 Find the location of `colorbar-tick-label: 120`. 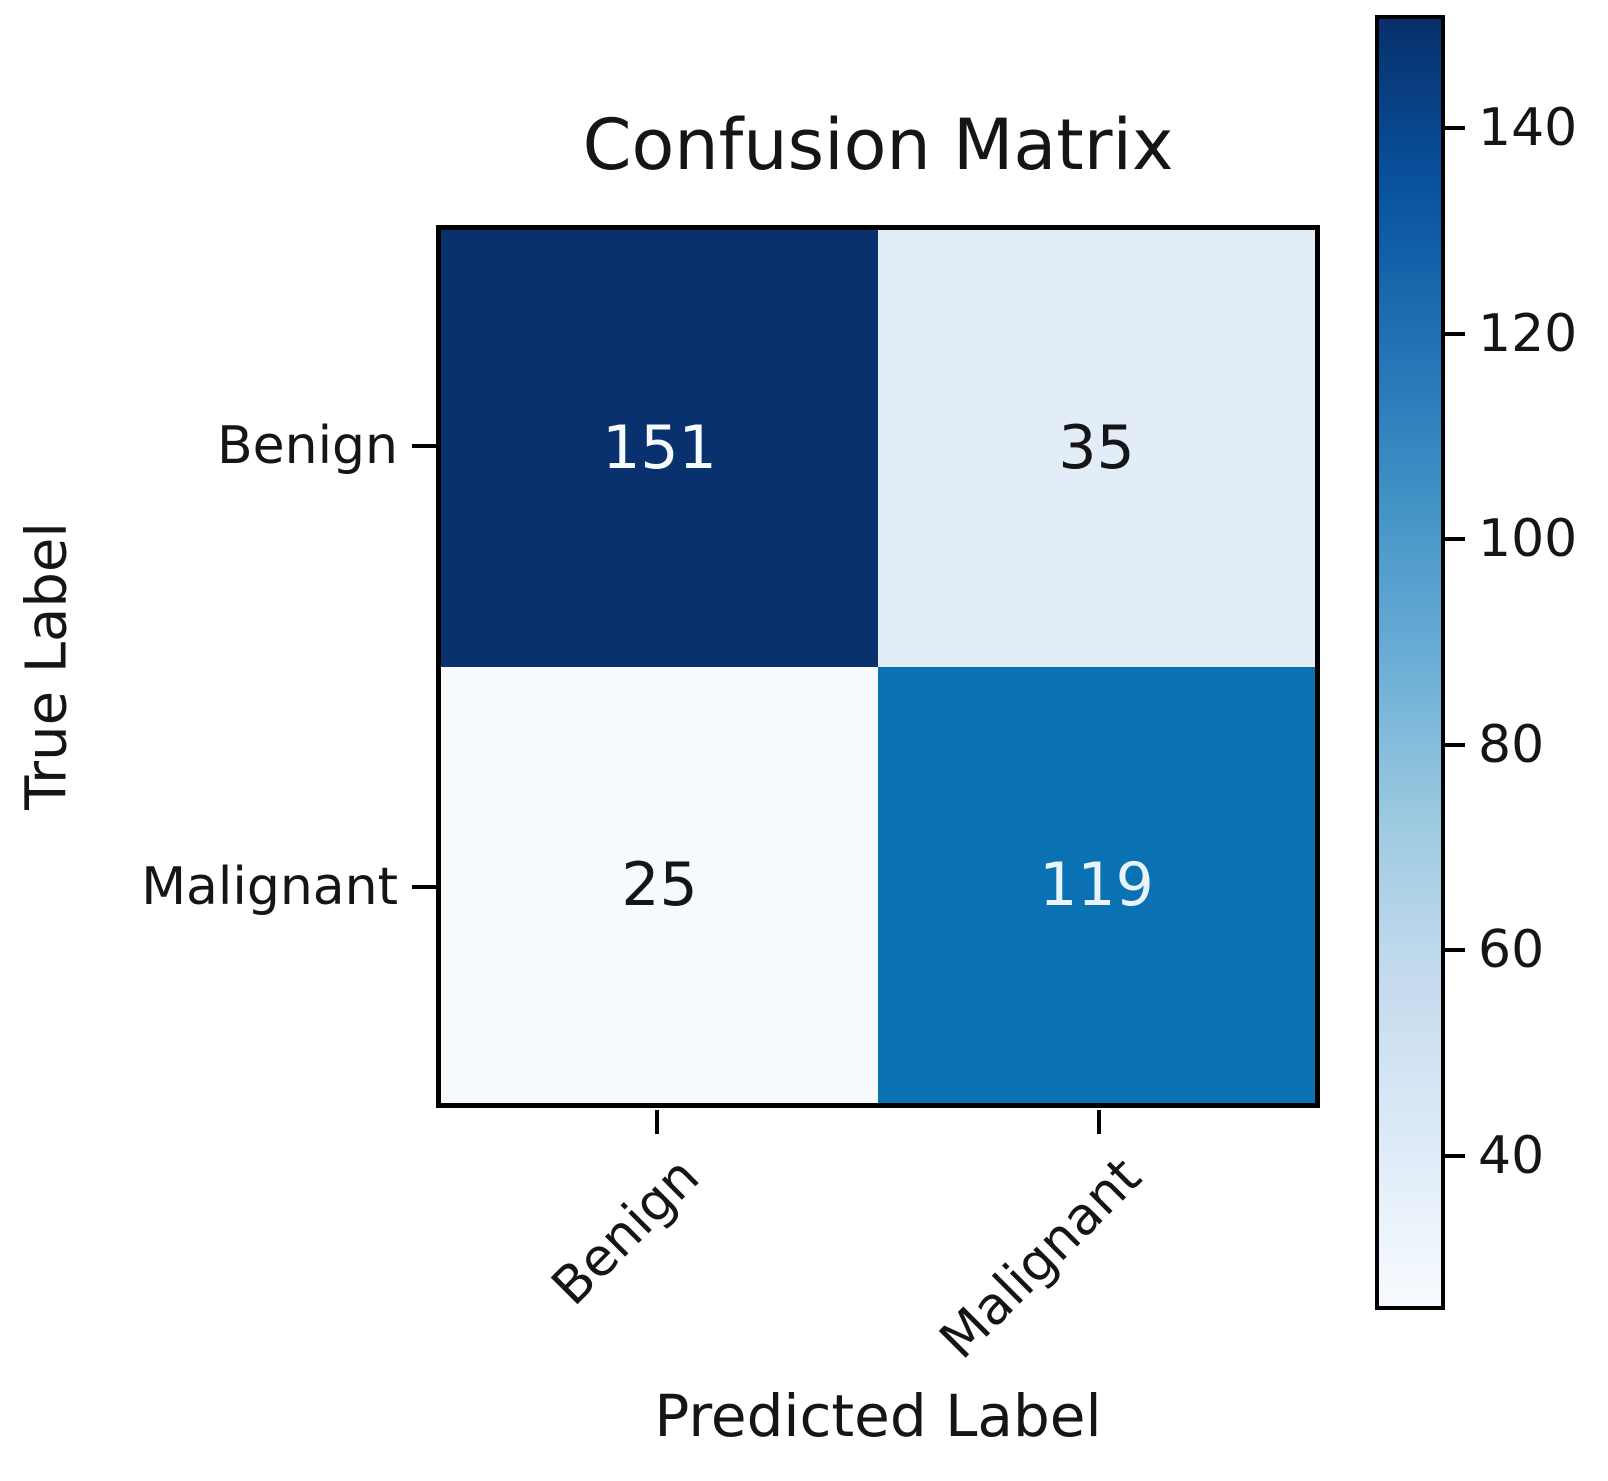

colorbar-tick-label: 120 is located at coordinates (1528, 333).